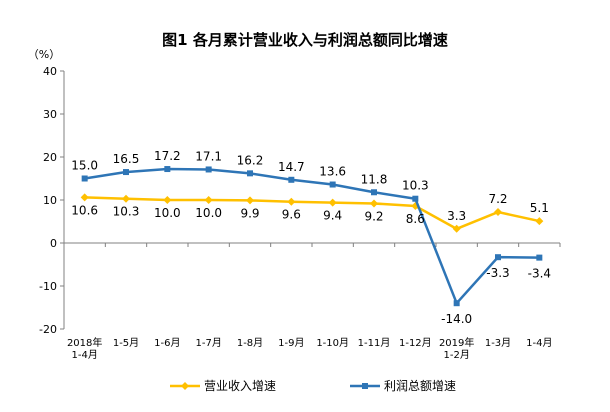 The width and height of the screenshot is (610, 412). What do you see at coordinates (313, 386) in the screenshot?
I see `legend: 营业收入增速 利润总额增速` at bounding box center [313, 386].